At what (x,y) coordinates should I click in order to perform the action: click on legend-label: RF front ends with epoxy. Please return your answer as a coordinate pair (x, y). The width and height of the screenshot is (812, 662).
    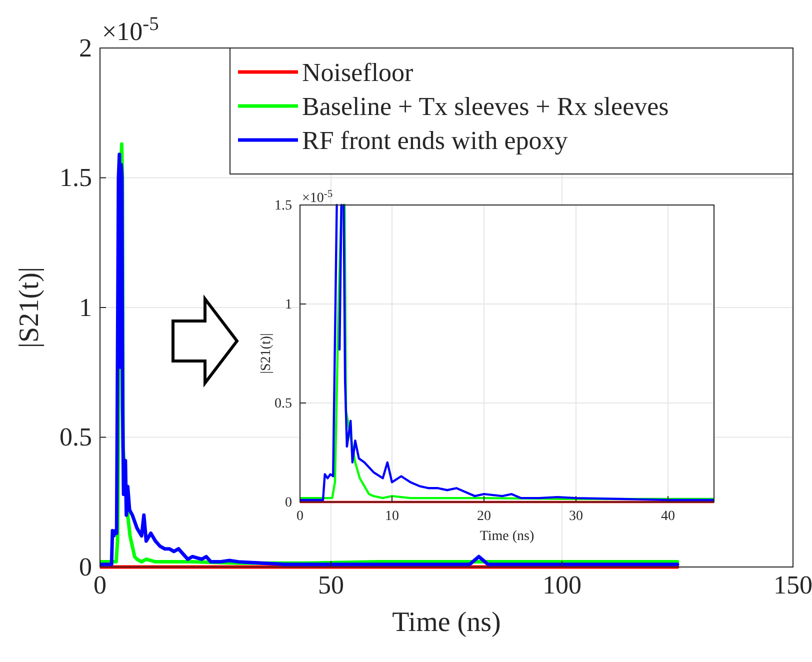
    Looking at the image, I should click on (435, 140).